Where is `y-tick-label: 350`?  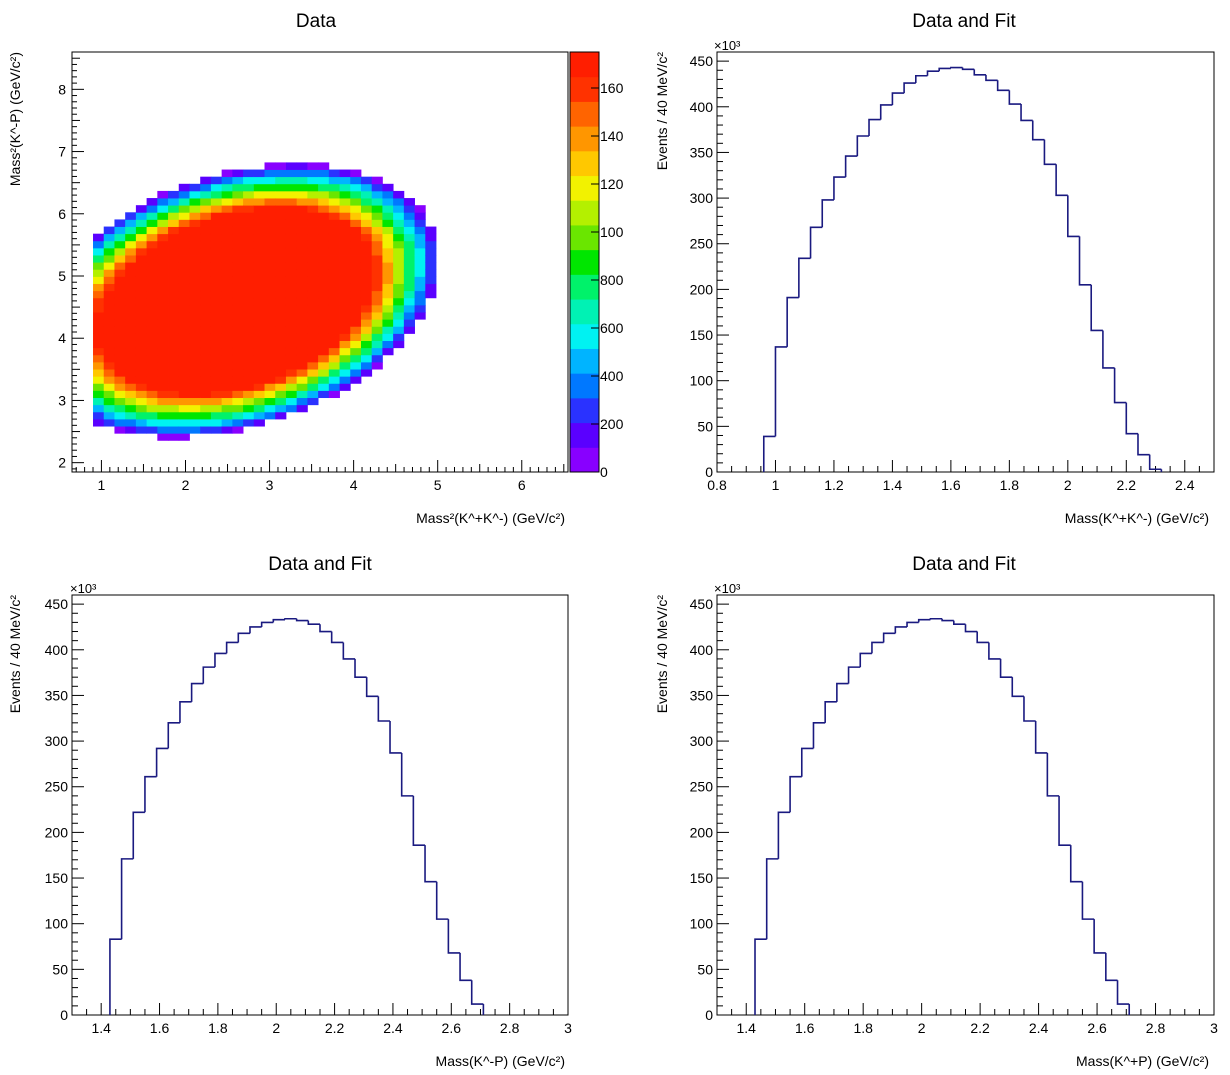
y-tick-label: 350 is located at coordinates (57, 695).